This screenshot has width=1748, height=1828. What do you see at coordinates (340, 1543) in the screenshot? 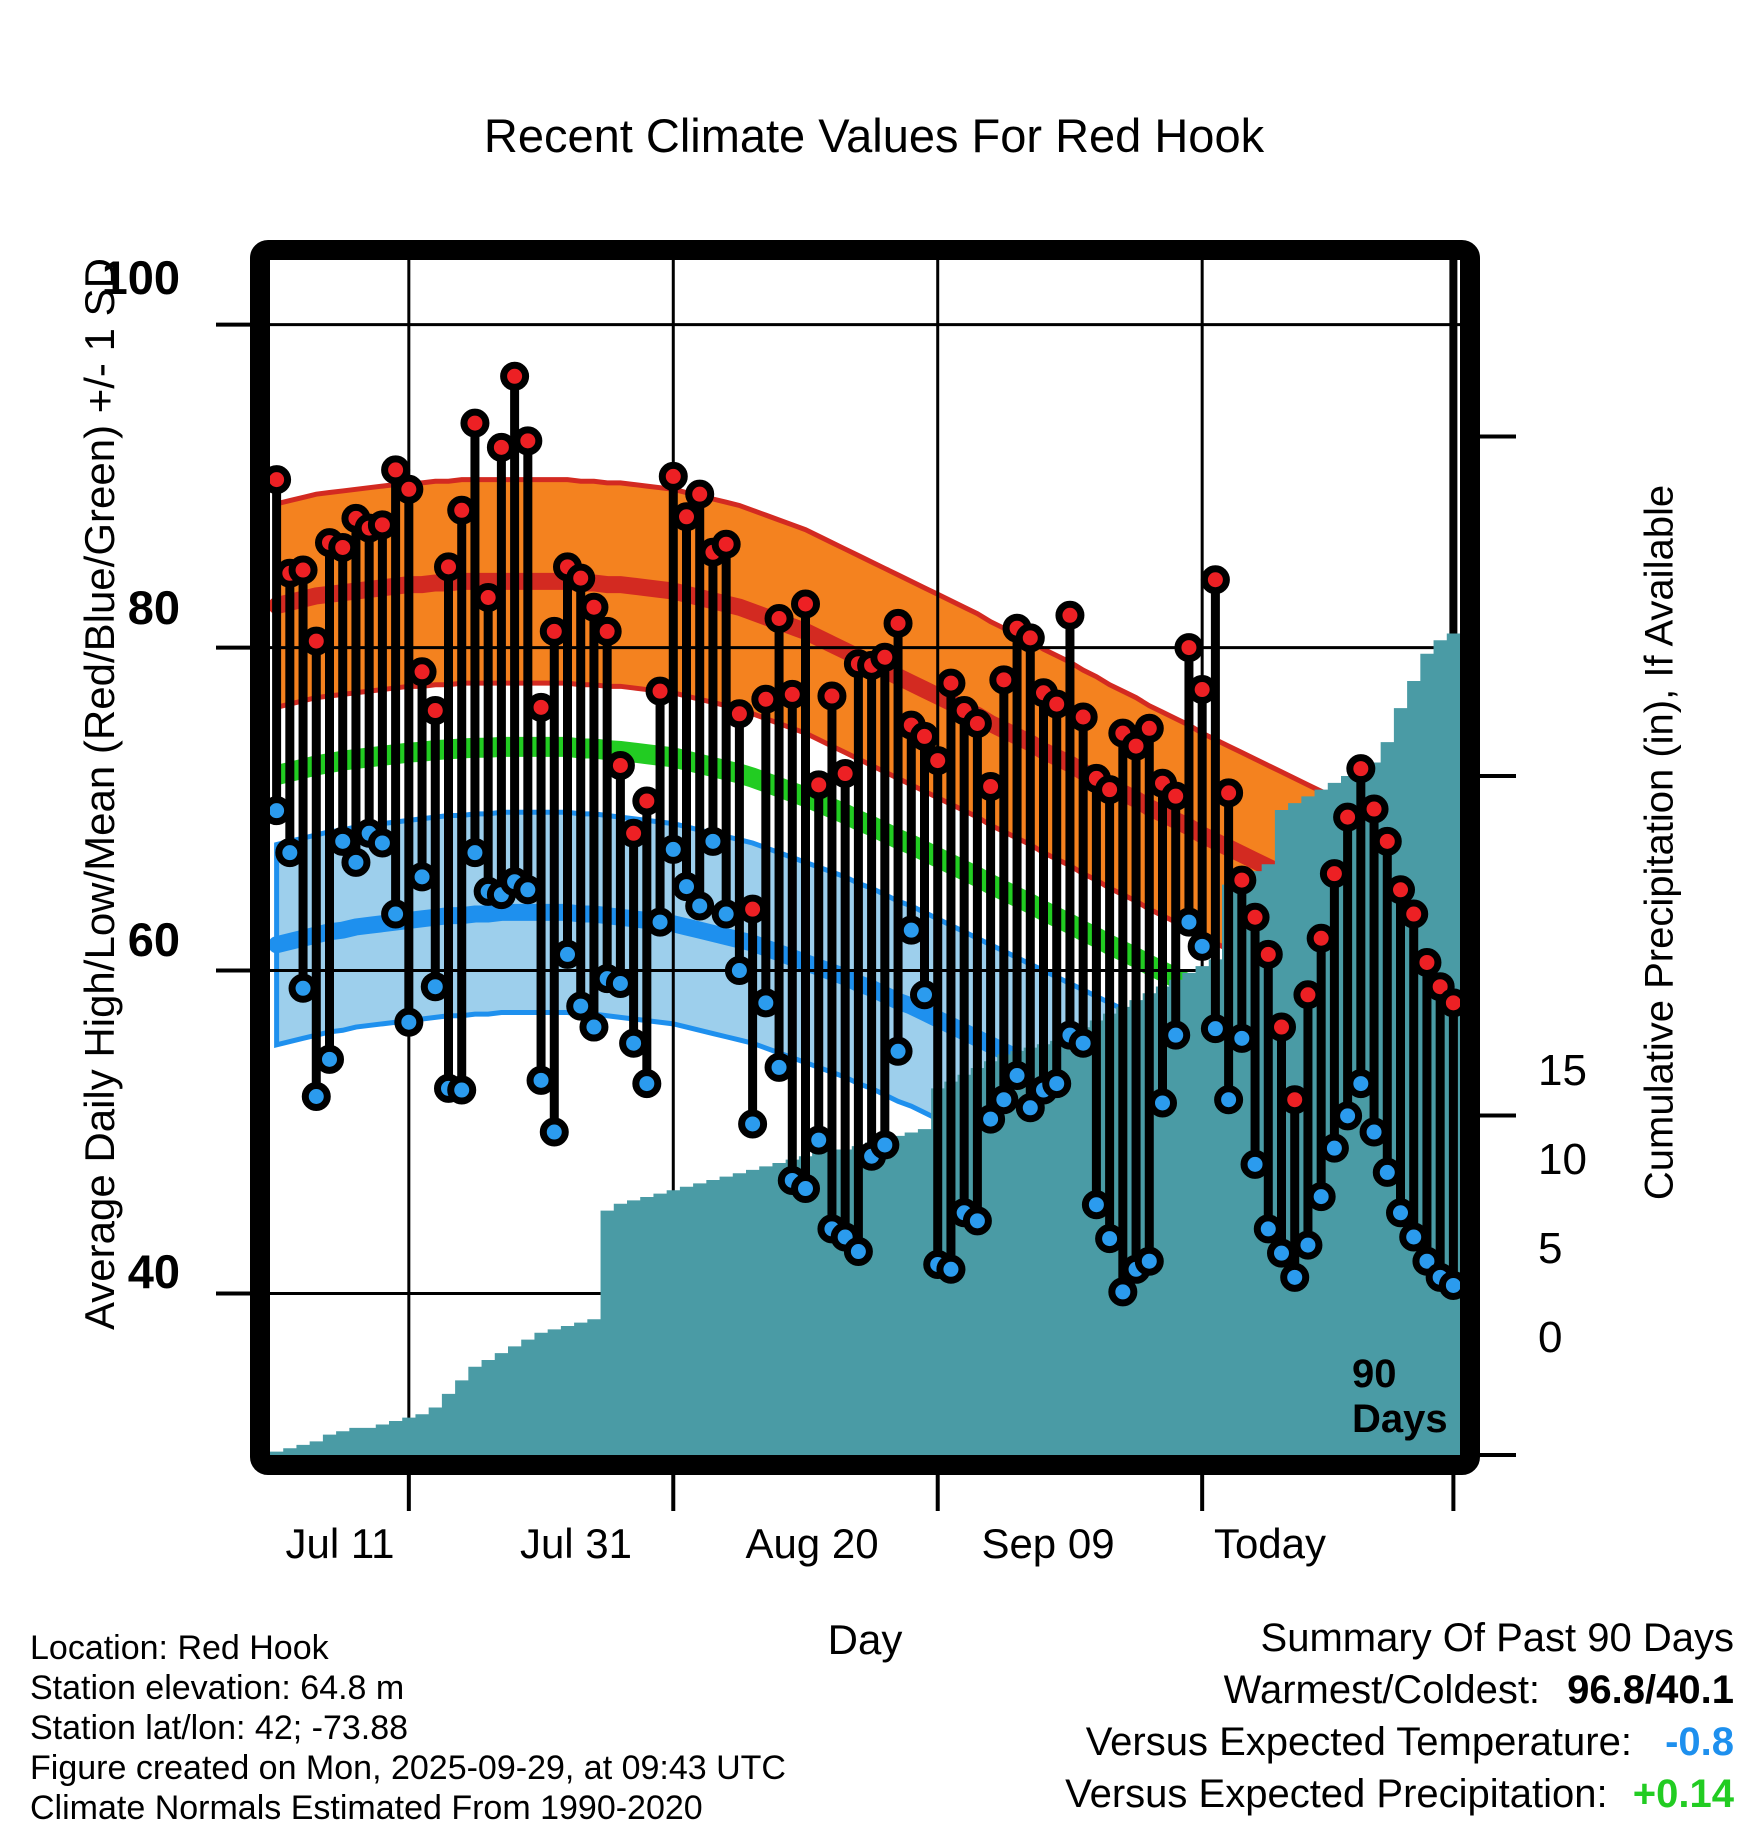
I see `x-tick-jul-11: Jul 11` at bounding box center [340, 1543].